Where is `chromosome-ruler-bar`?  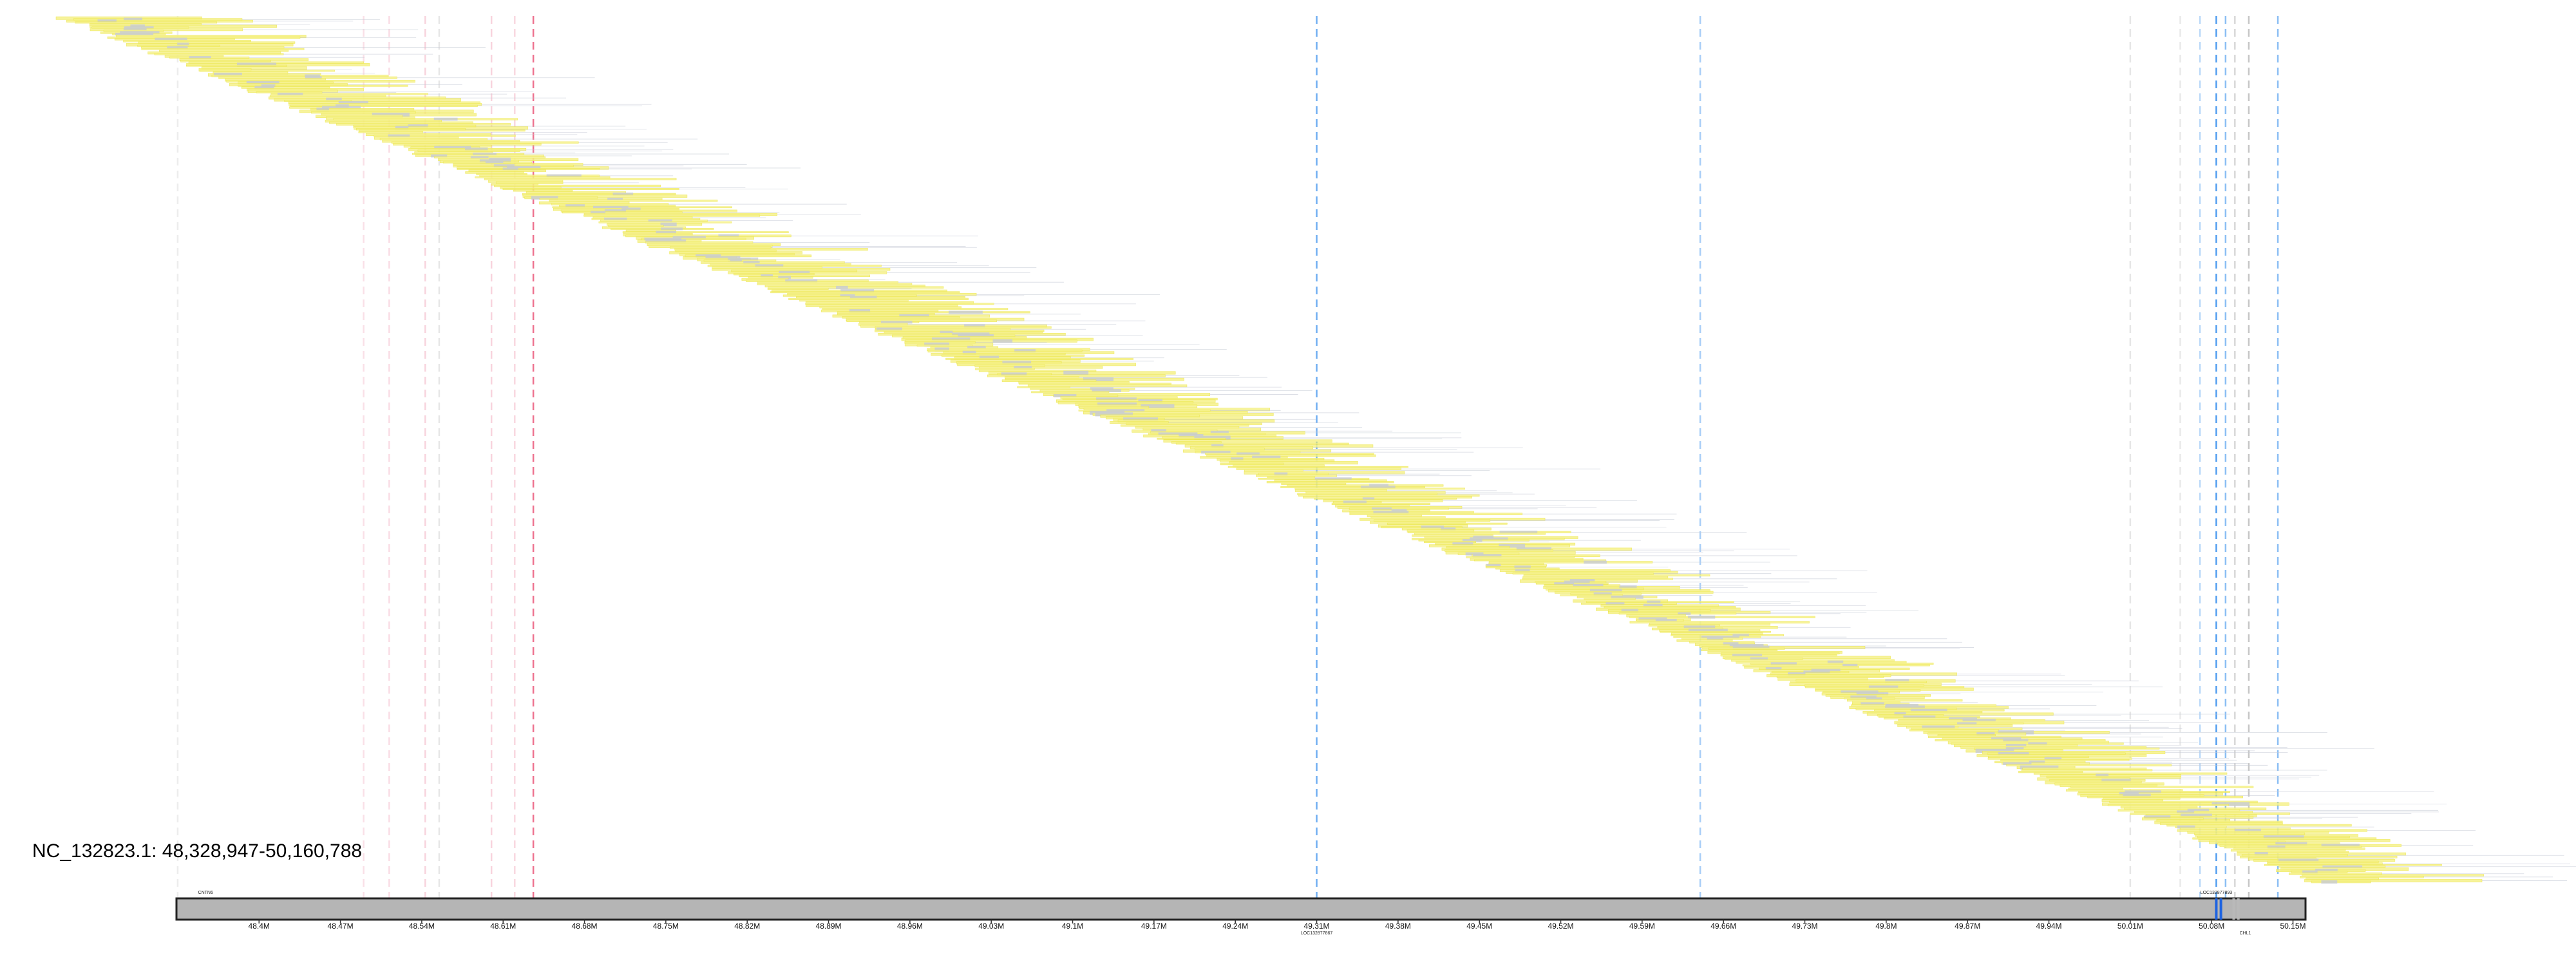
chromosome-ruler-bar is located at coordinates (1241, 909).